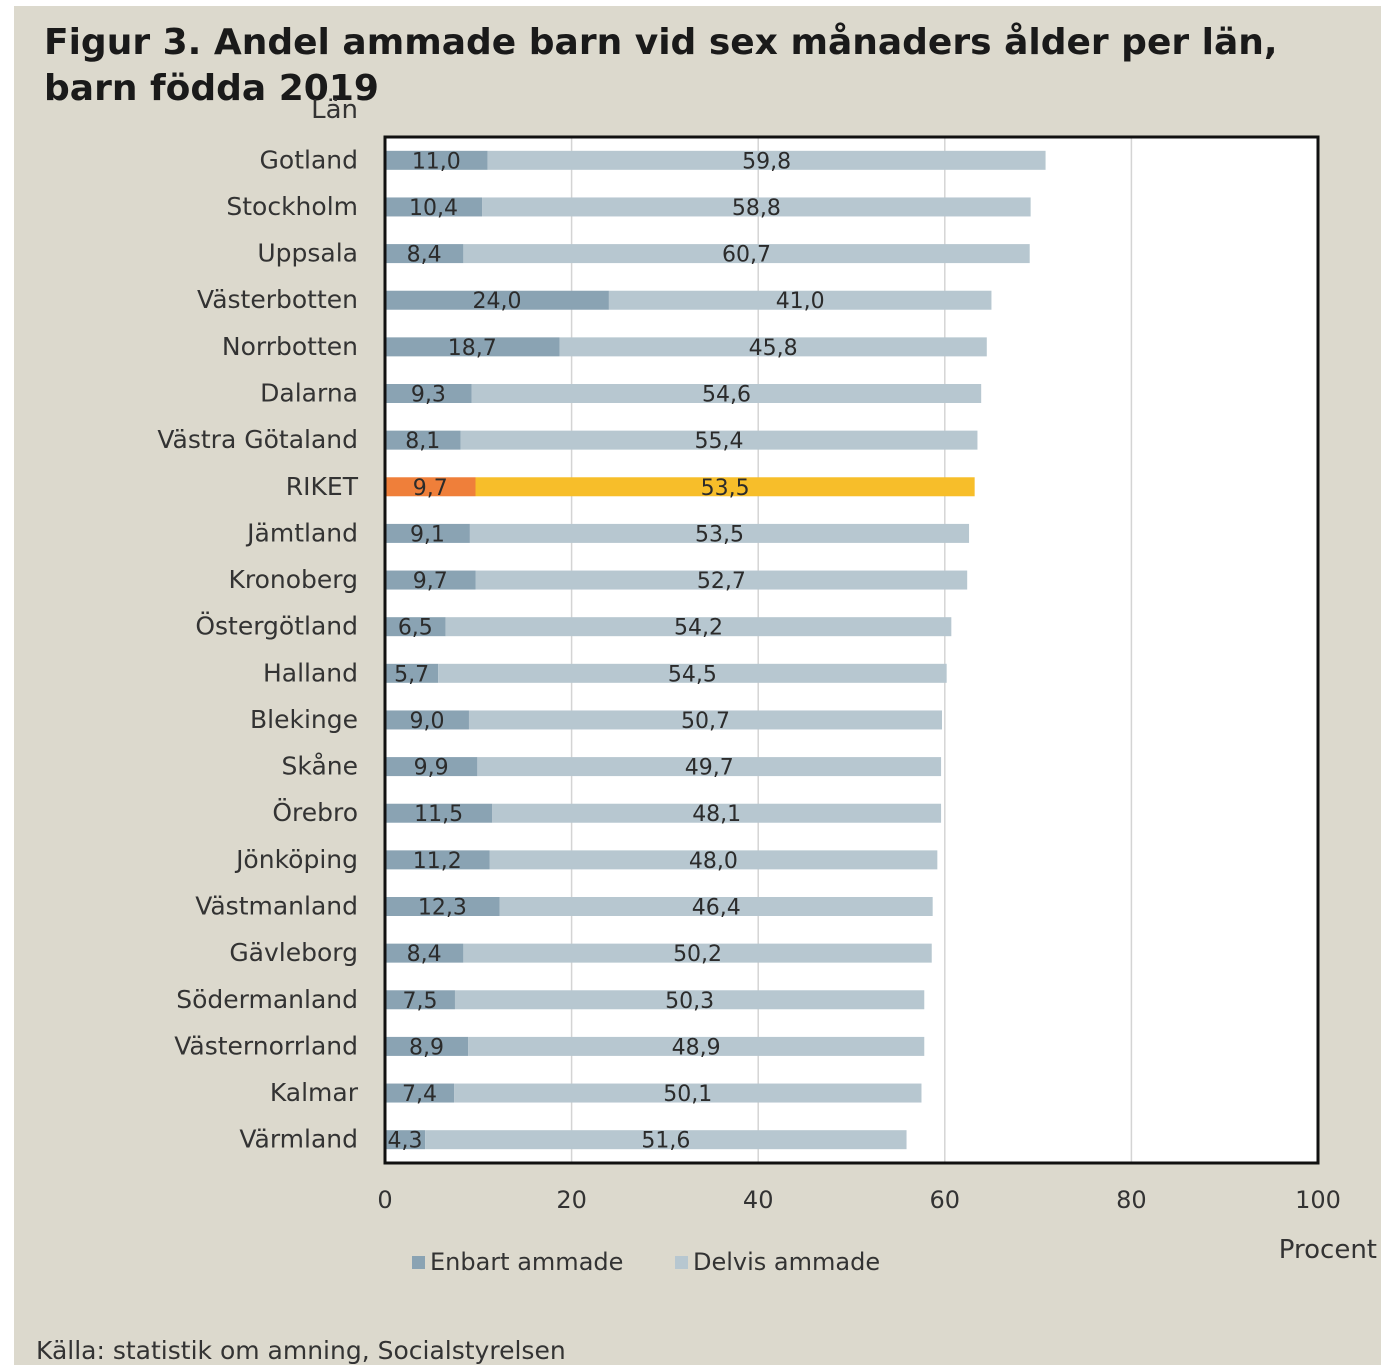 This screenshot has width=1381, height=1365. I want to click on x-tick-label-0: 0, so click(384, 1200).